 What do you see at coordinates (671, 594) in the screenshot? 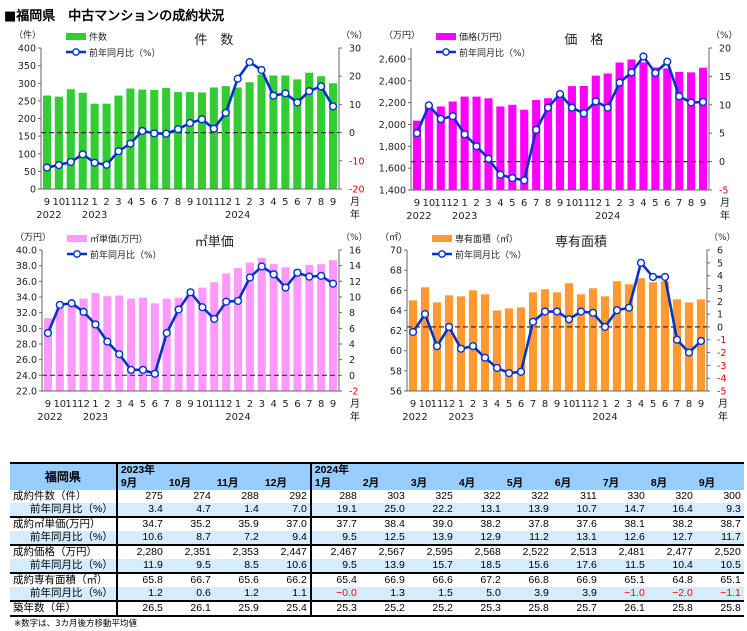
I see `table-cell: −2.0` at bounding box center [671, 594].